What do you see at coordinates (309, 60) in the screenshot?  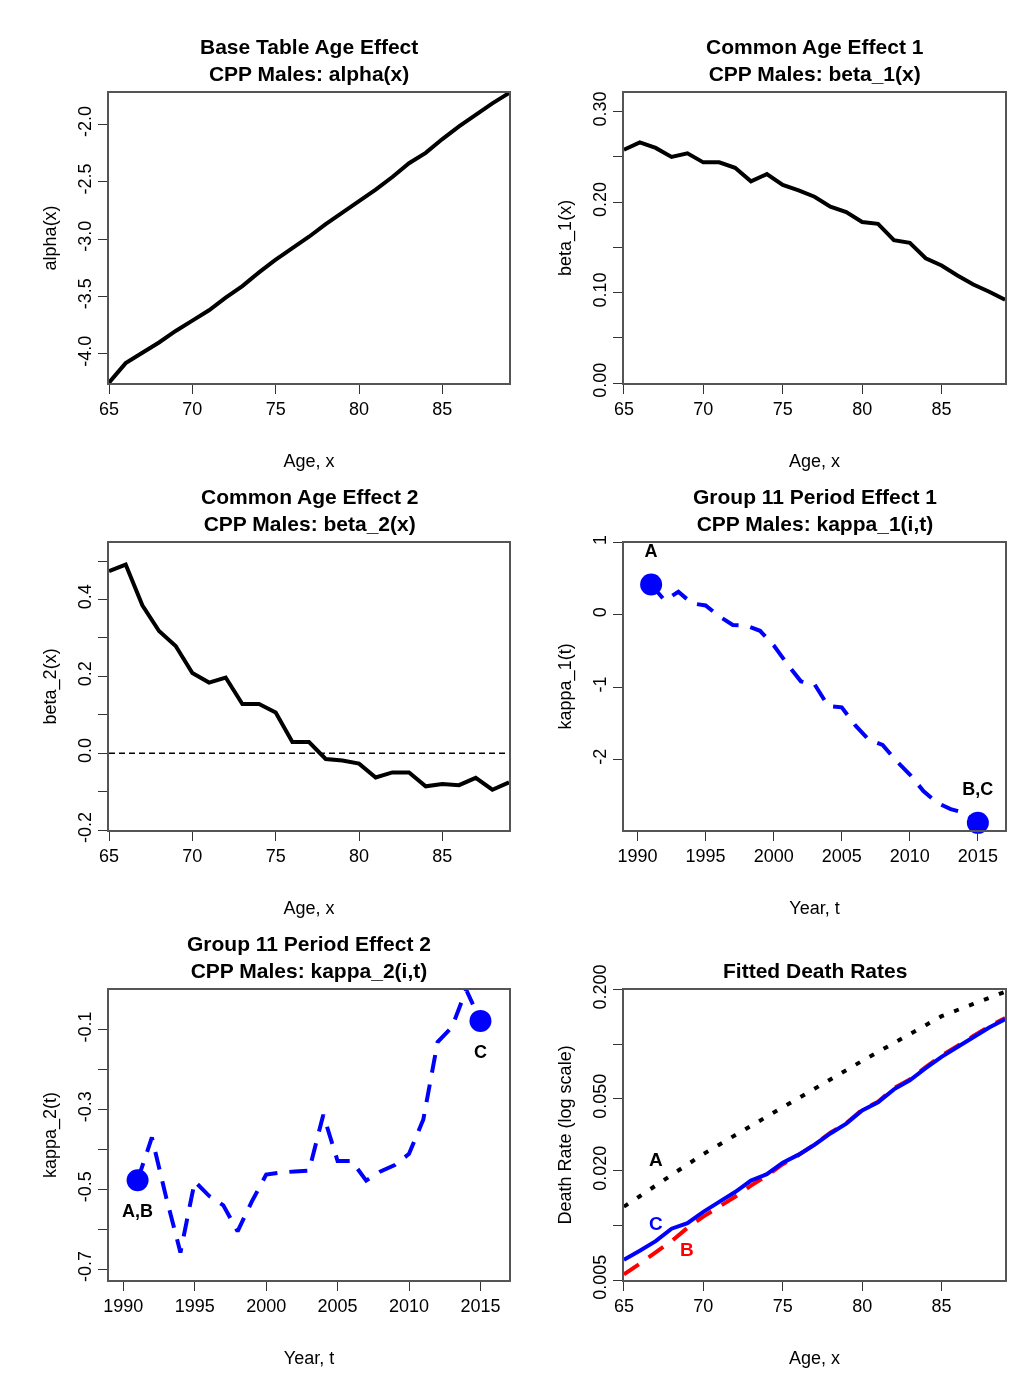 I see `chart-title: Base Table Age Effect CPP Males: alpha(x)` at bounding box center [309, 60].